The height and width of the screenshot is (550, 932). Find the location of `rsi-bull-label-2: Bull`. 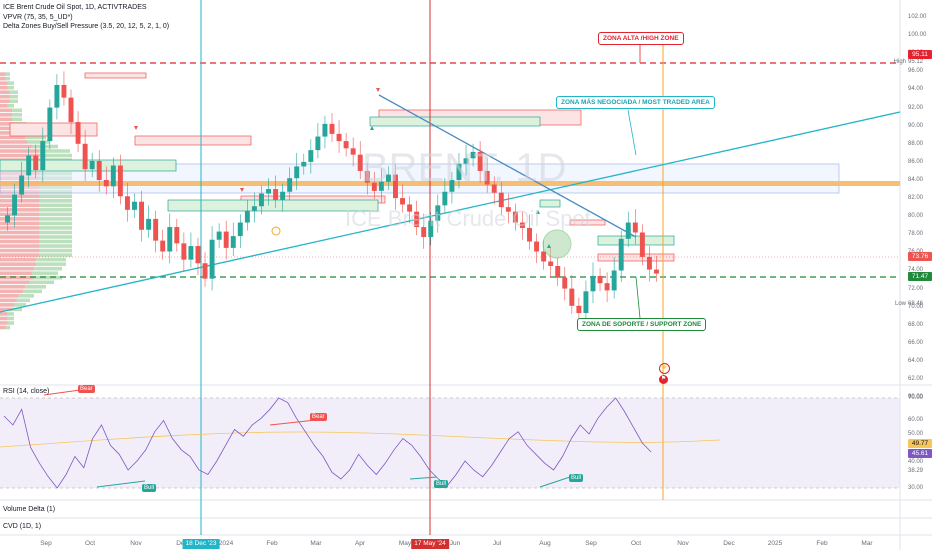

rsi-bull-label-2: Bull is located at coordinates (441, 484).